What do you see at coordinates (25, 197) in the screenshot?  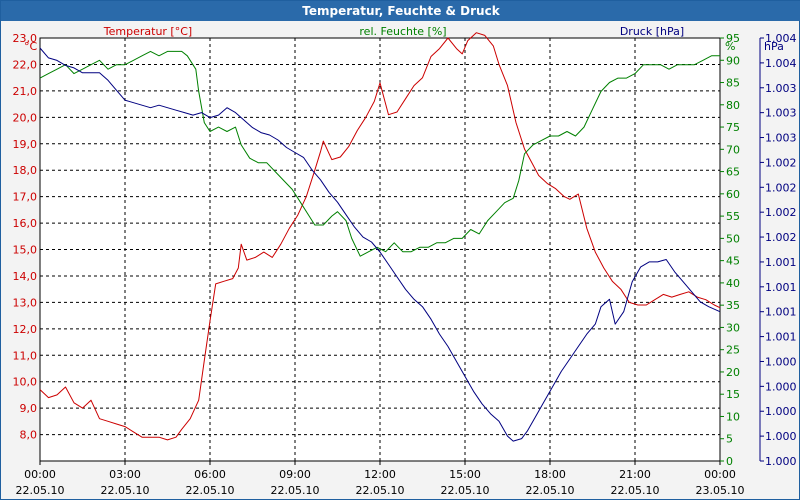 I see `temperature-tick-label: 17,0` at bounding box center [25, 197].